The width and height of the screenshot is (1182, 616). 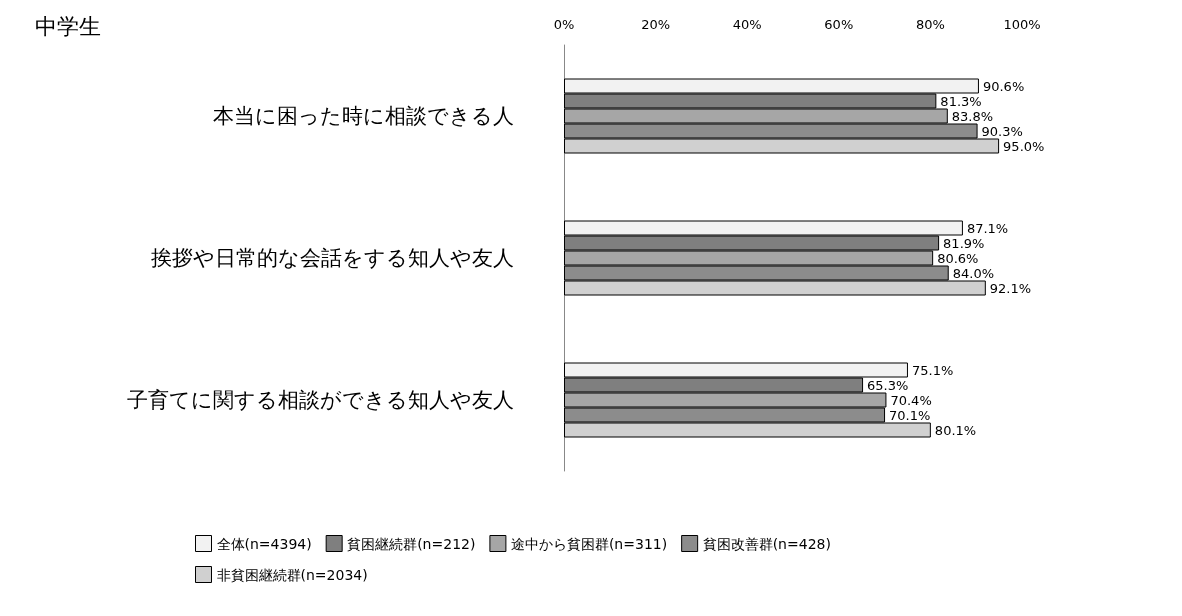 What do you see at coordinates (363, 116) in the screenshot?
I see `y-tick-label: 本当に困った時に相談できる人` at bounding box center [363, 116].